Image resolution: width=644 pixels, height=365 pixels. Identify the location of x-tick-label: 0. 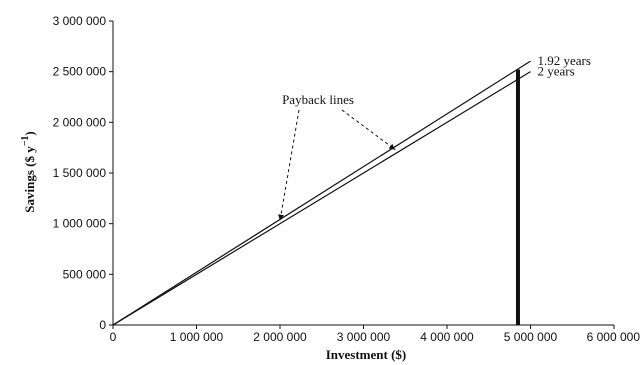
(113, 337).